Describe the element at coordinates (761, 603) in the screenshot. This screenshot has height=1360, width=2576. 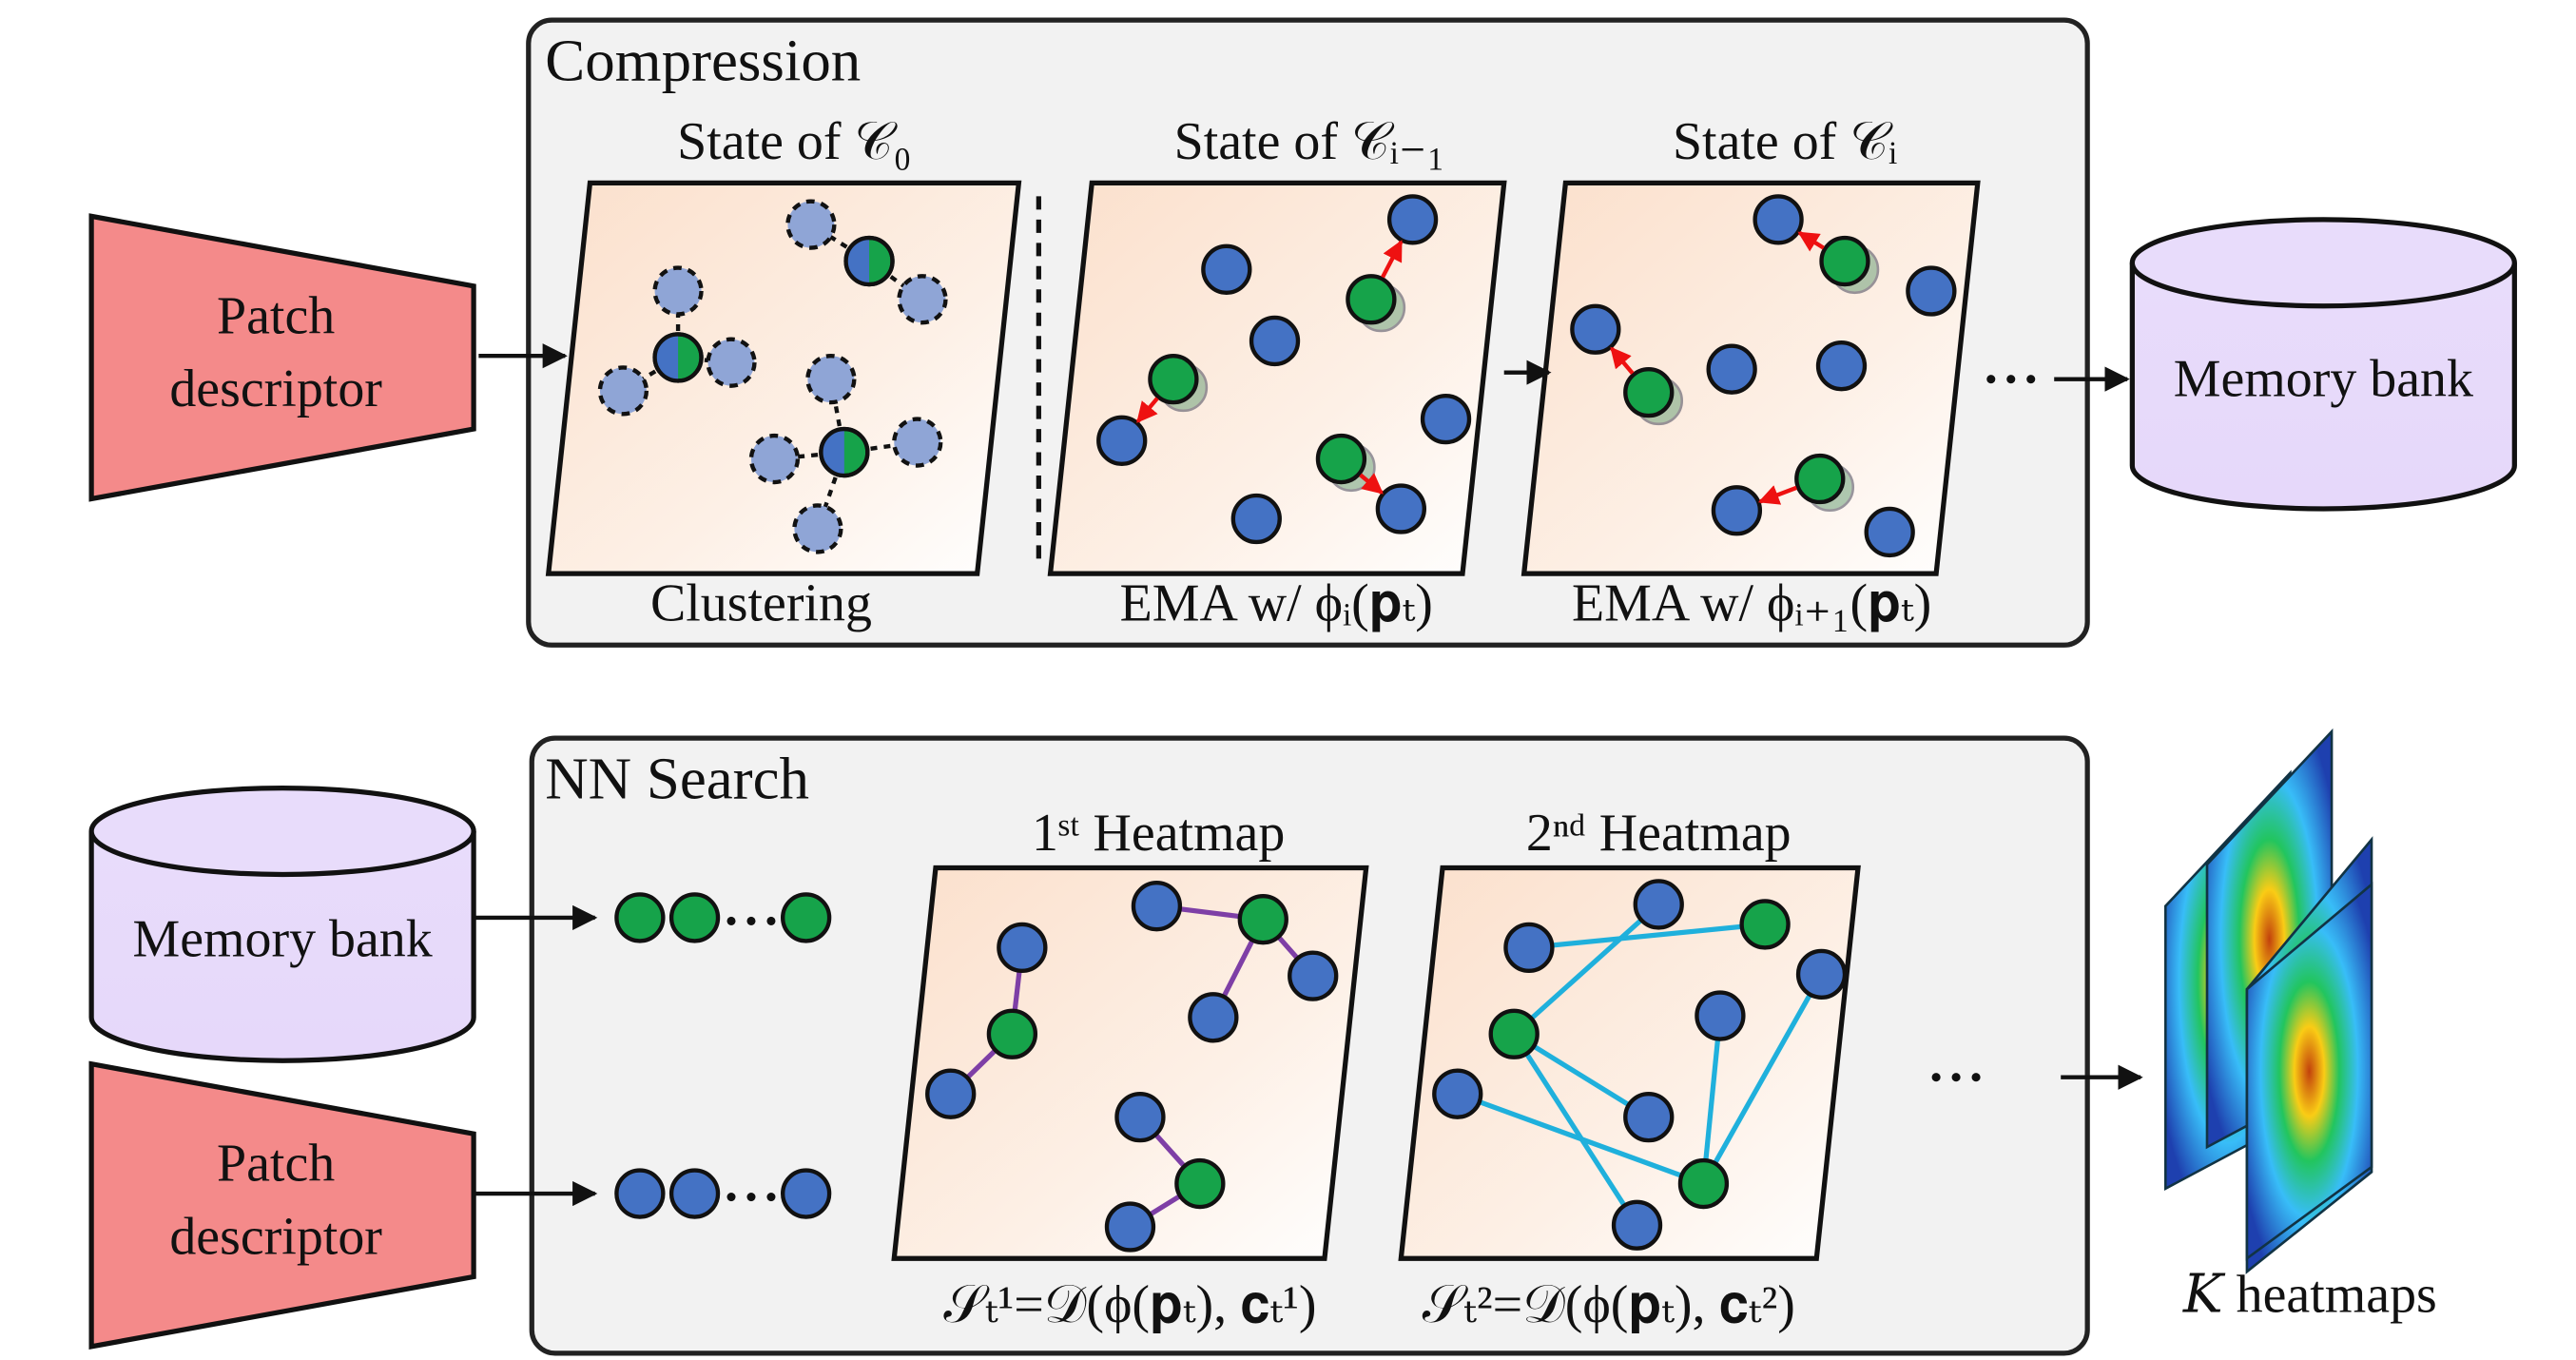
I see `panel-caption: Clustering` at that location.